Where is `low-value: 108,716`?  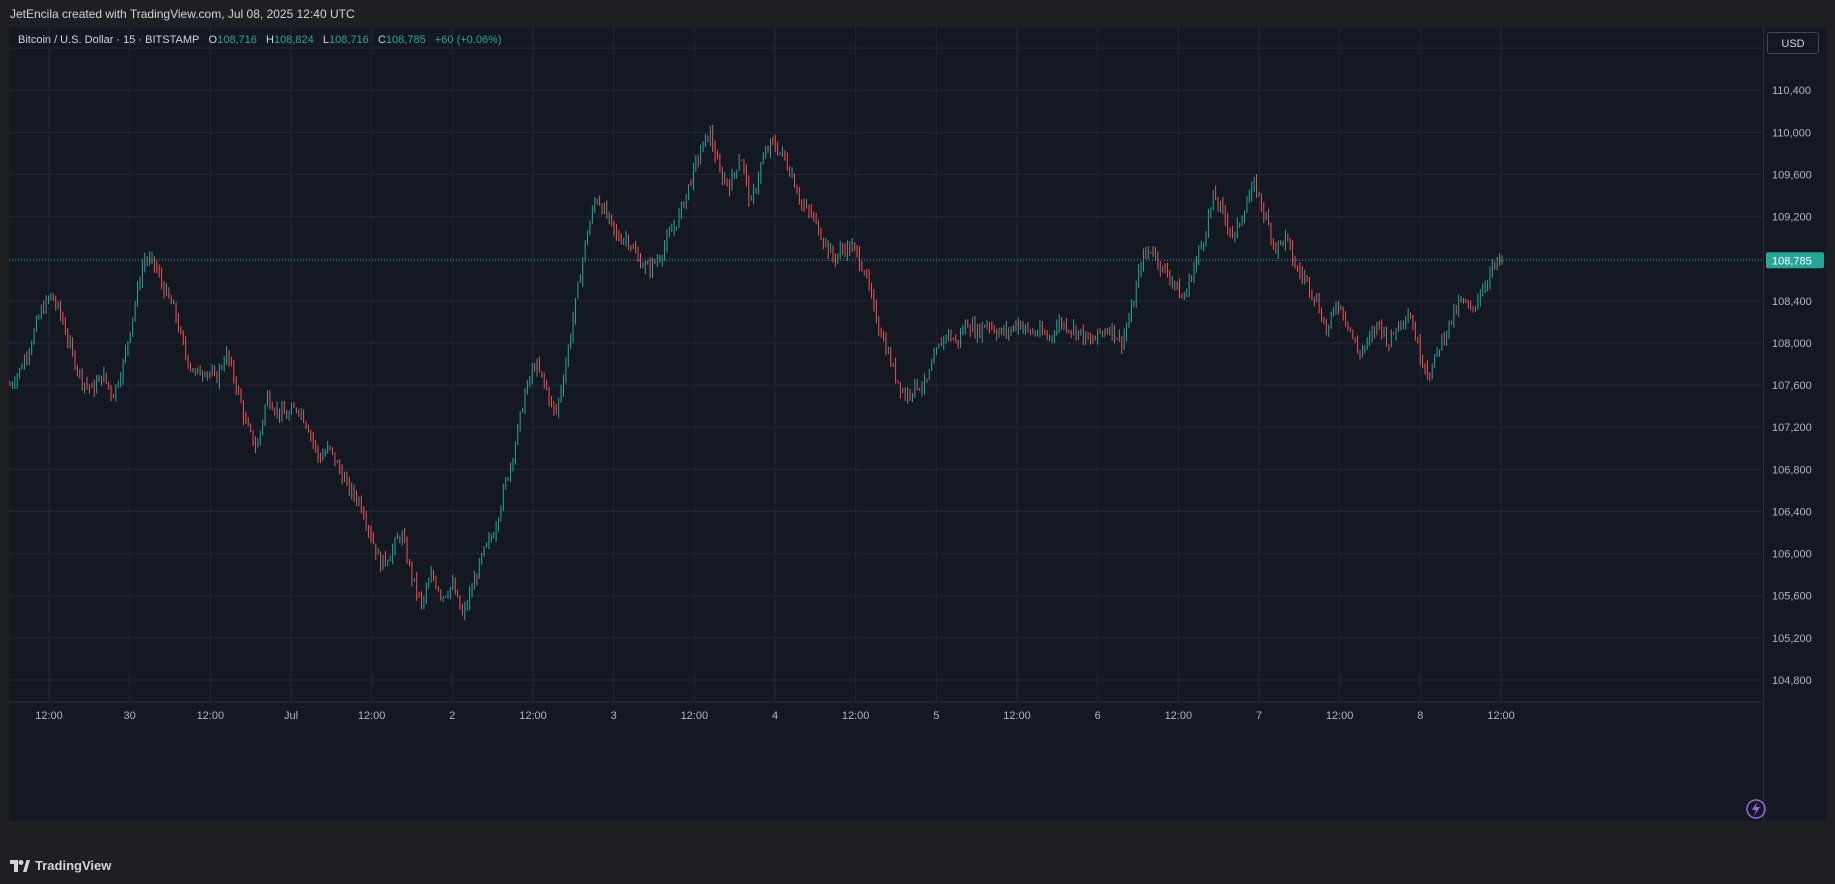 low-value: 108,716 is located at coordinates (349, 40).